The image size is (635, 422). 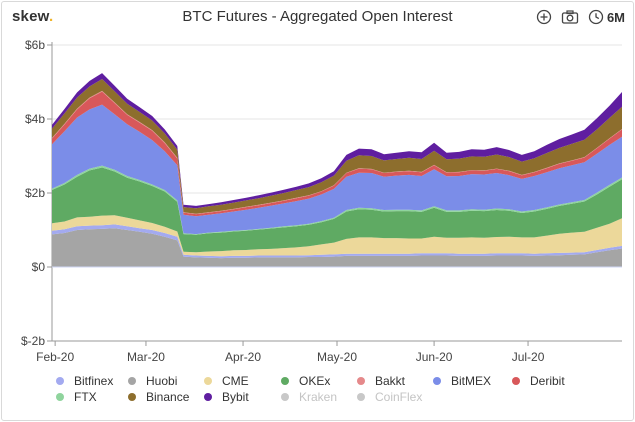 What do you see at coordinates (33, 16) in the screenshot?
I see `skew-logo: skew.` at bounding box center [33, 16].